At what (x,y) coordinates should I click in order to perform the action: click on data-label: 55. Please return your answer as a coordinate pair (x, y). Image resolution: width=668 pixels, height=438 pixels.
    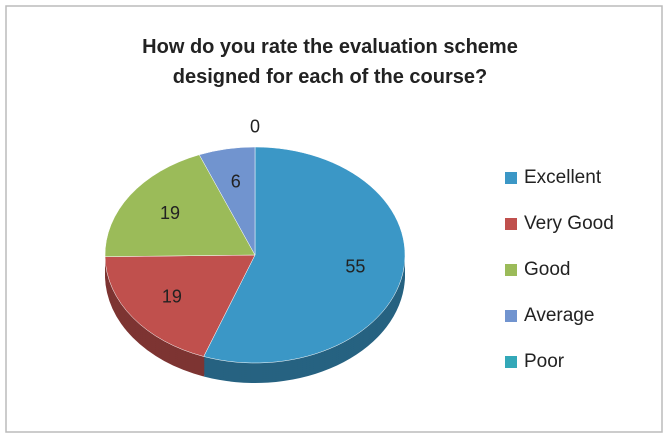
    Looking at the image, I should click on (355, 267).